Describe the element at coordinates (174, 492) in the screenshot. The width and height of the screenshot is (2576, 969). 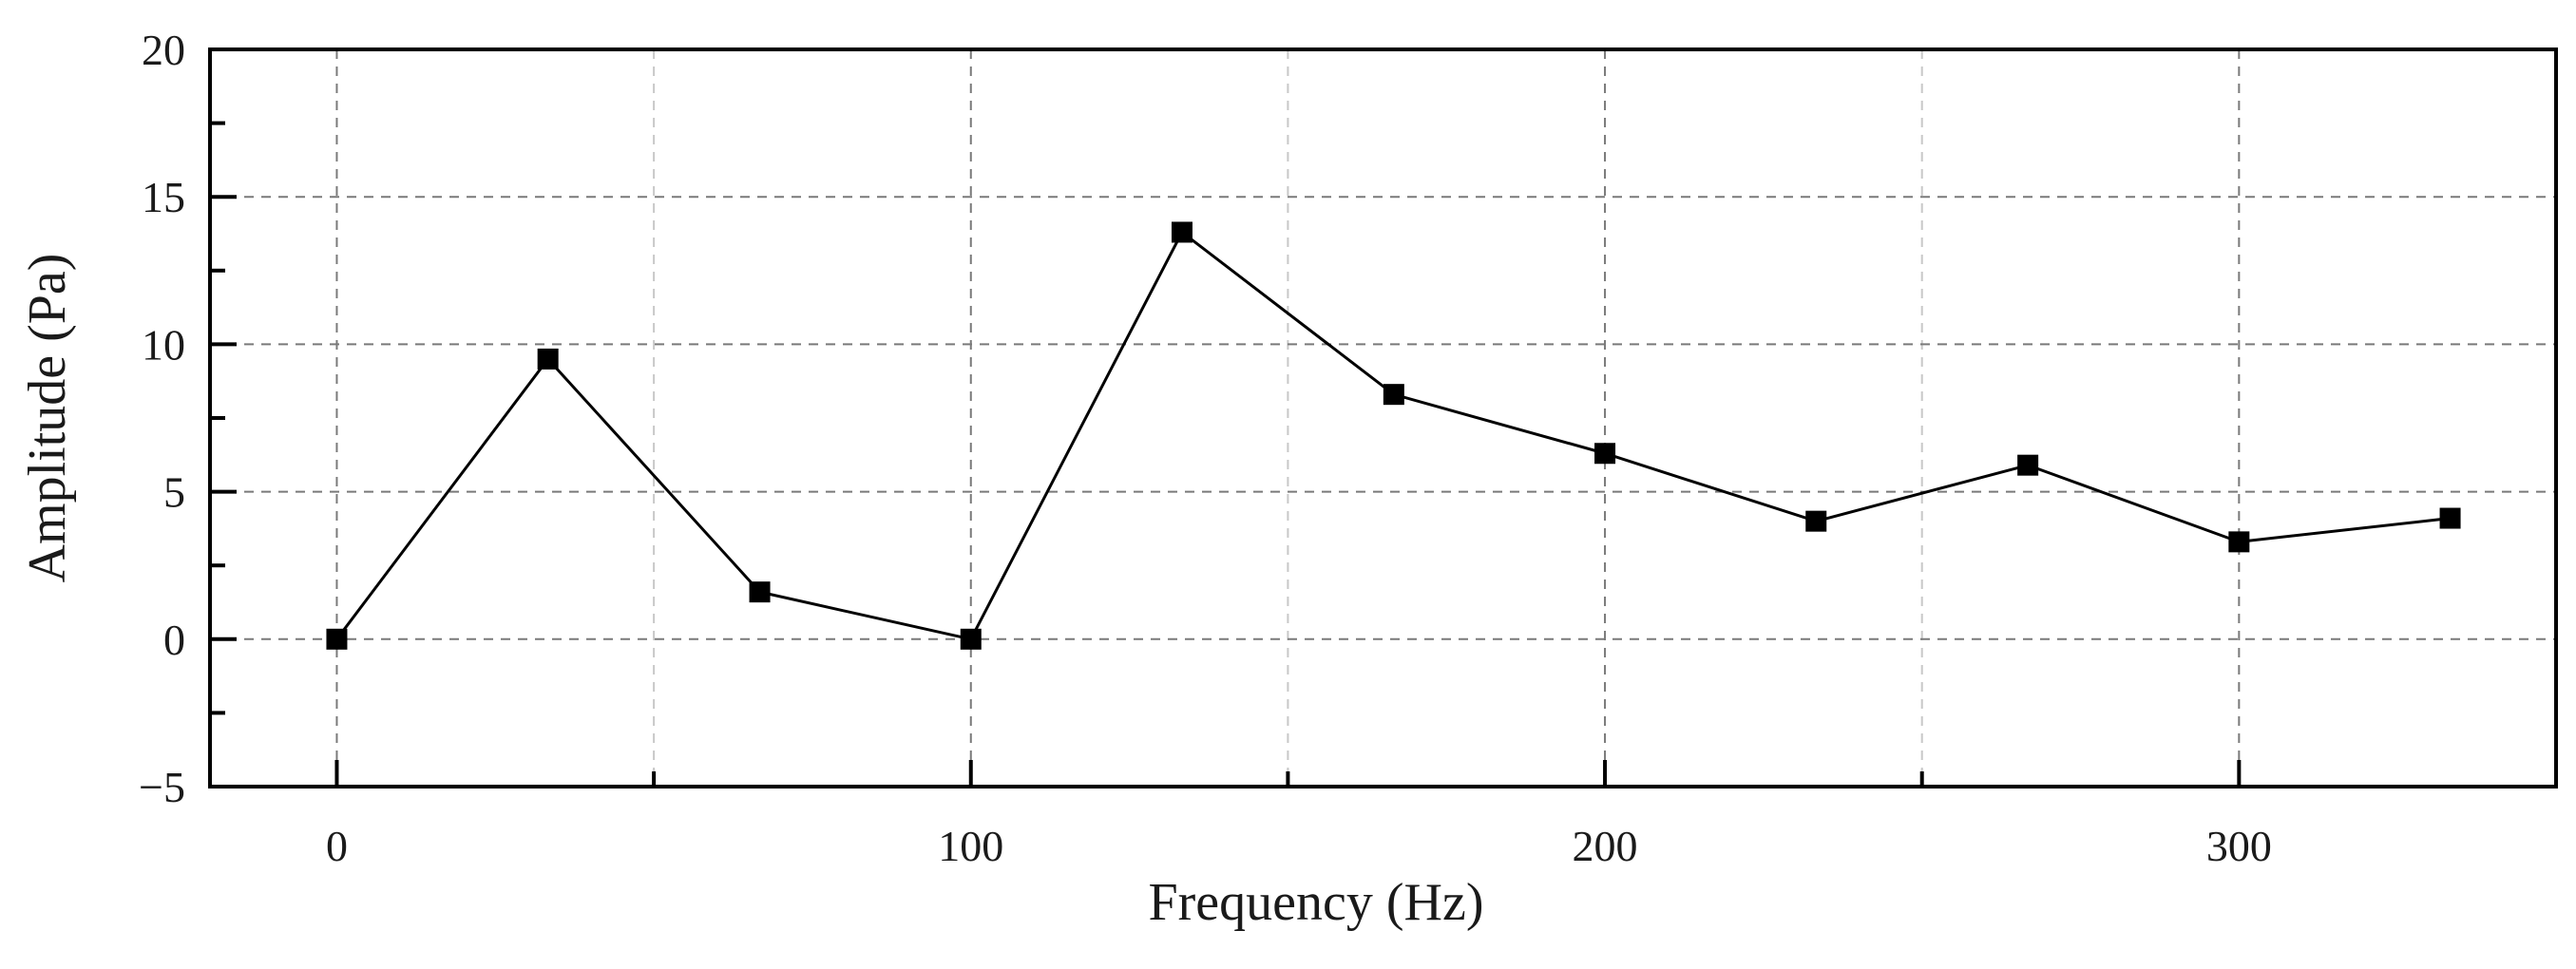
I see `y-tick-label: 5` at that location.